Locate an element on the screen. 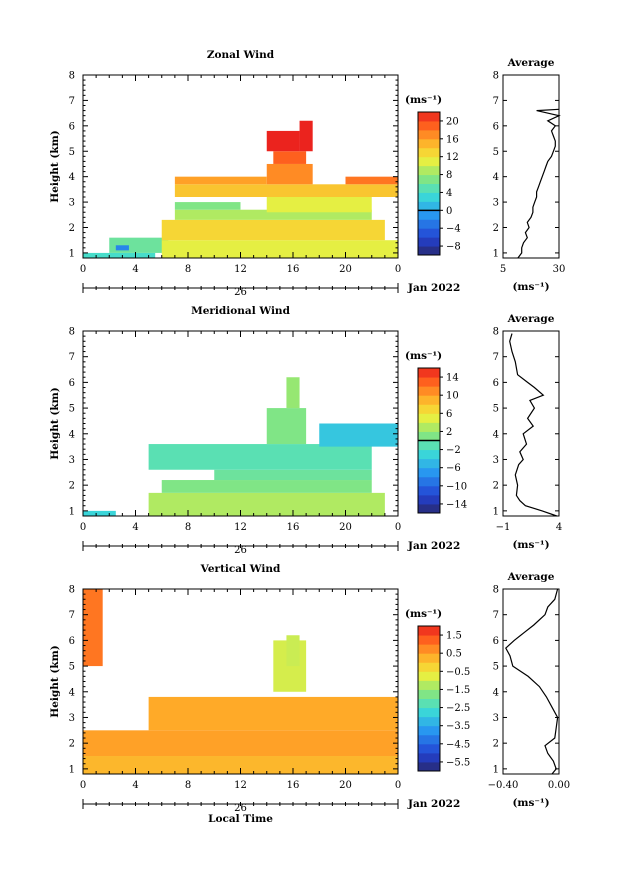 The image size is (618, 873). average-x-tick-label: 30 is located at coordinates (559, 269).